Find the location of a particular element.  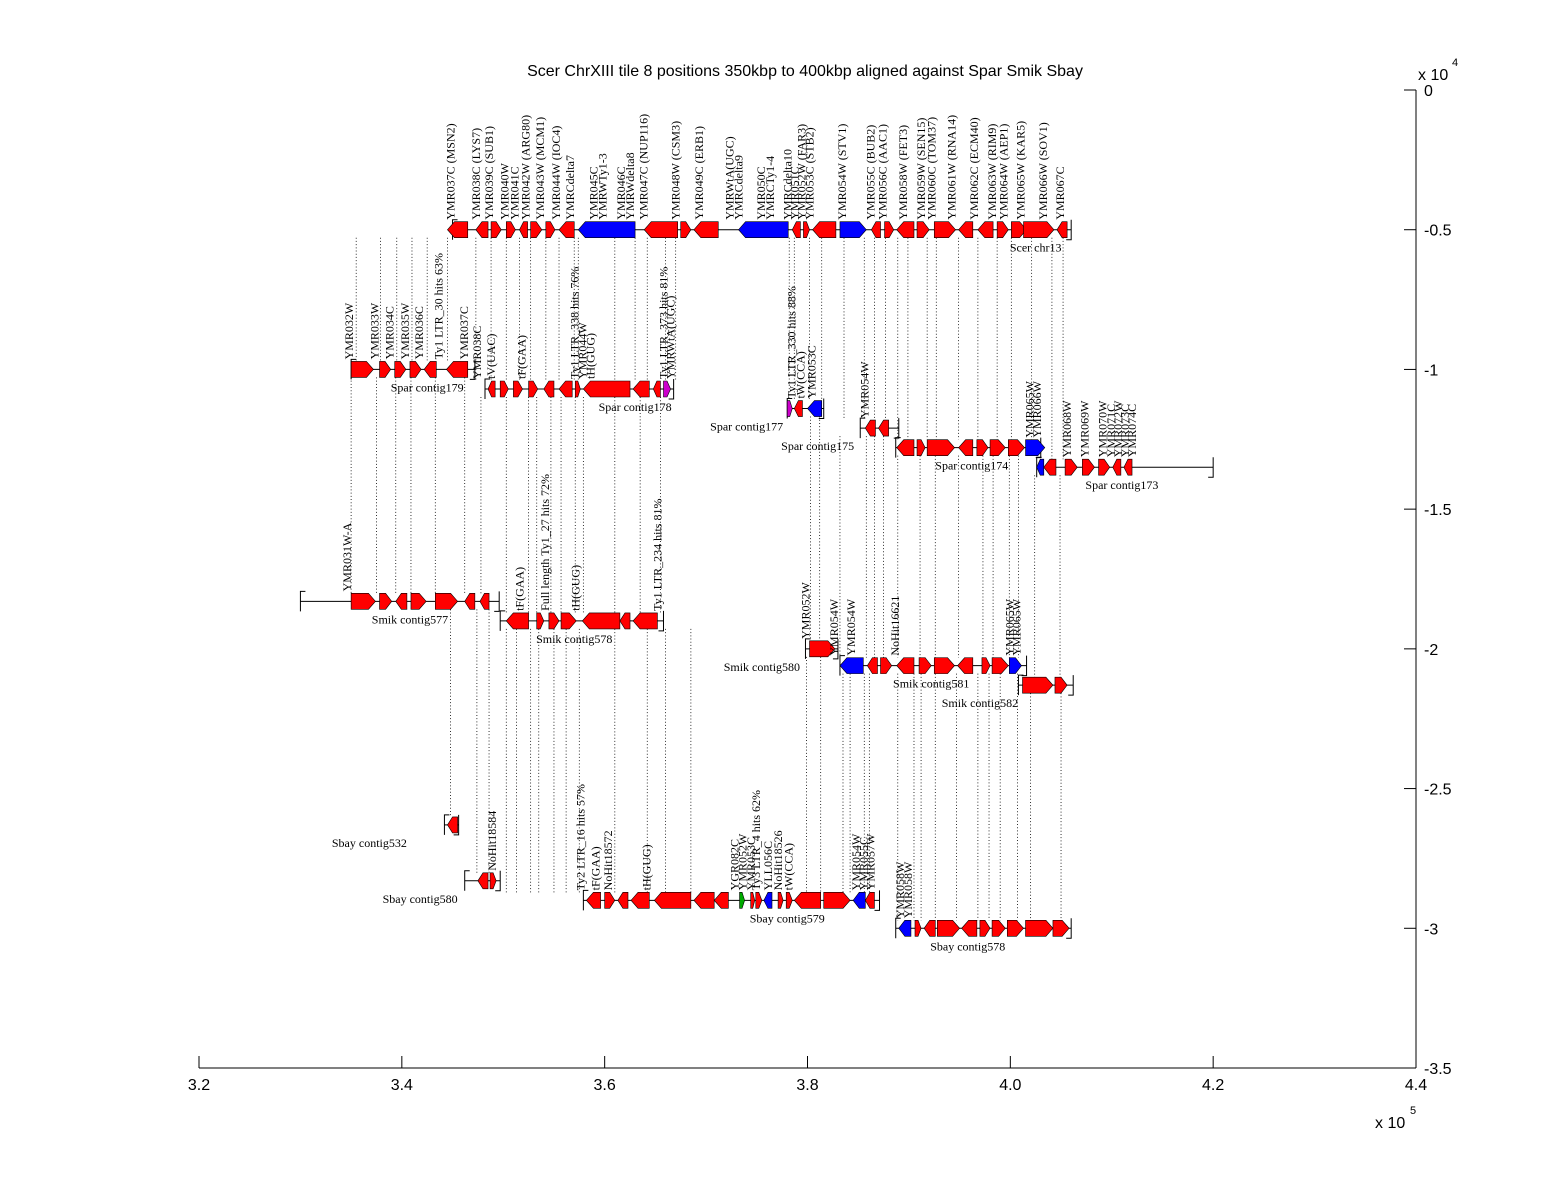

gene-label: YMR053C (STB2) is located at coordinates (810, 173).